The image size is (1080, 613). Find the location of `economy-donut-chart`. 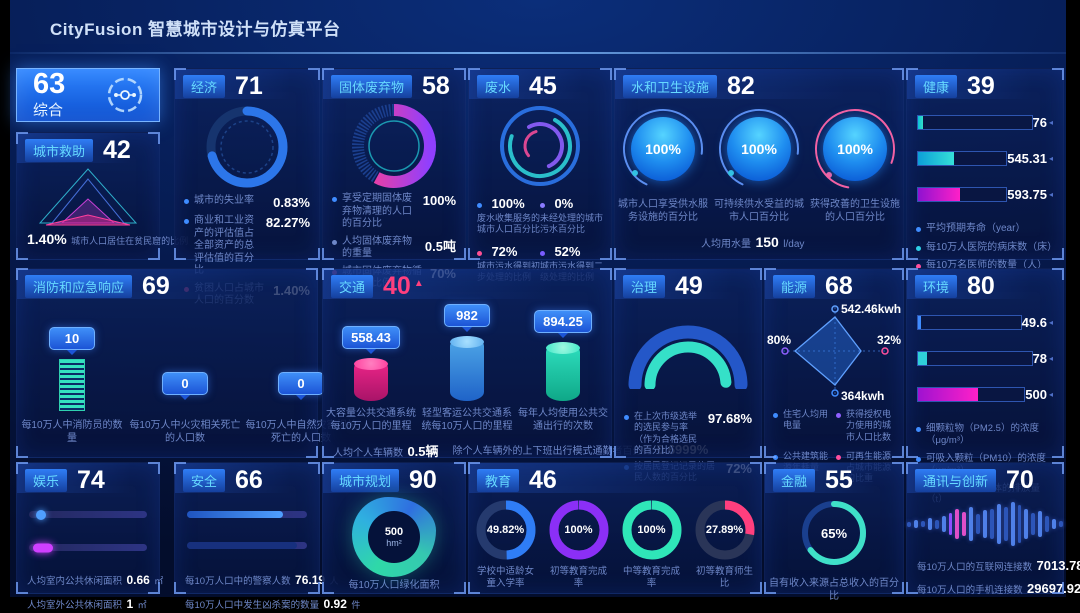

economy-donut-chart is located at coordinates (247, 147).